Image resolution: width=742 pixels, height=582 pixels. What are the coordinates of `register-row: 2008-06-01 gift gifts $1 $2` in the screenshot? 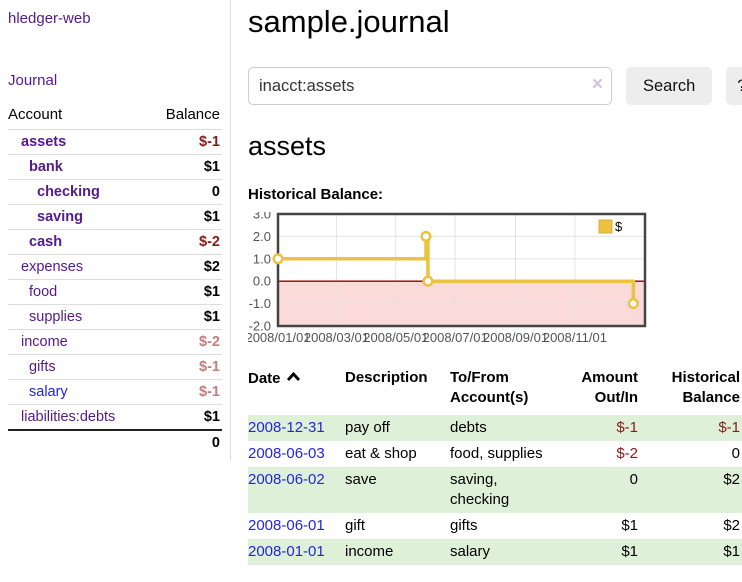 It's located at (495, 526).